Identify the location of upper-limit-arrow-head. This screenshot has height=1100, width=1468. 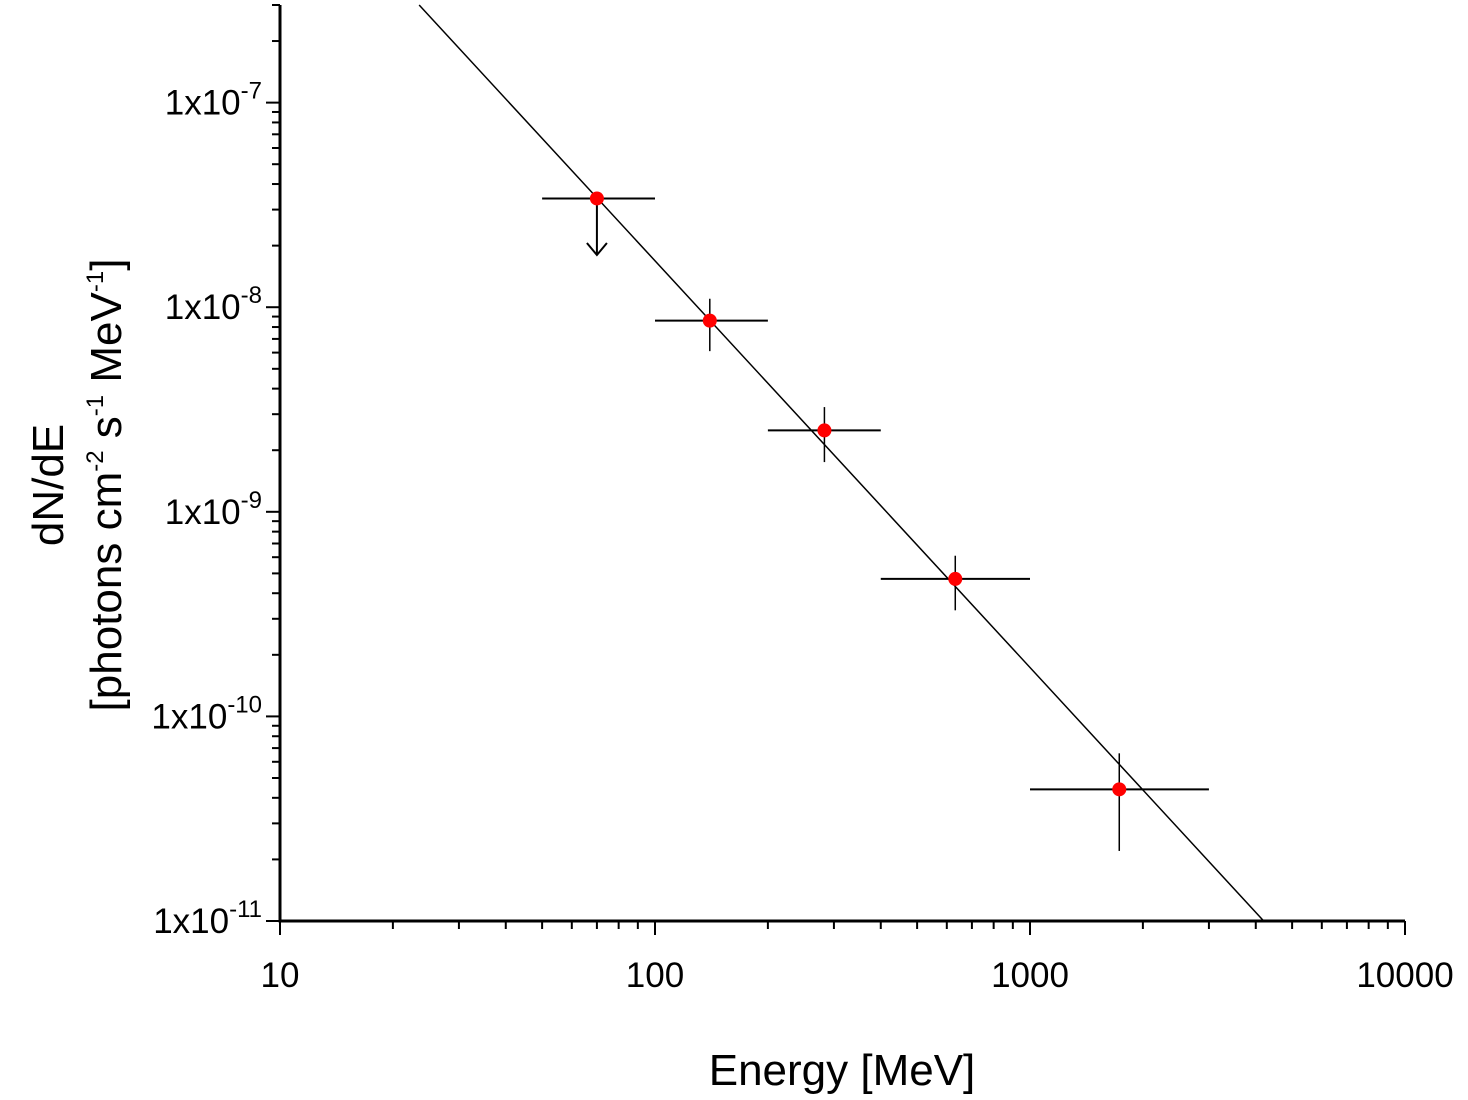
(597, 249).